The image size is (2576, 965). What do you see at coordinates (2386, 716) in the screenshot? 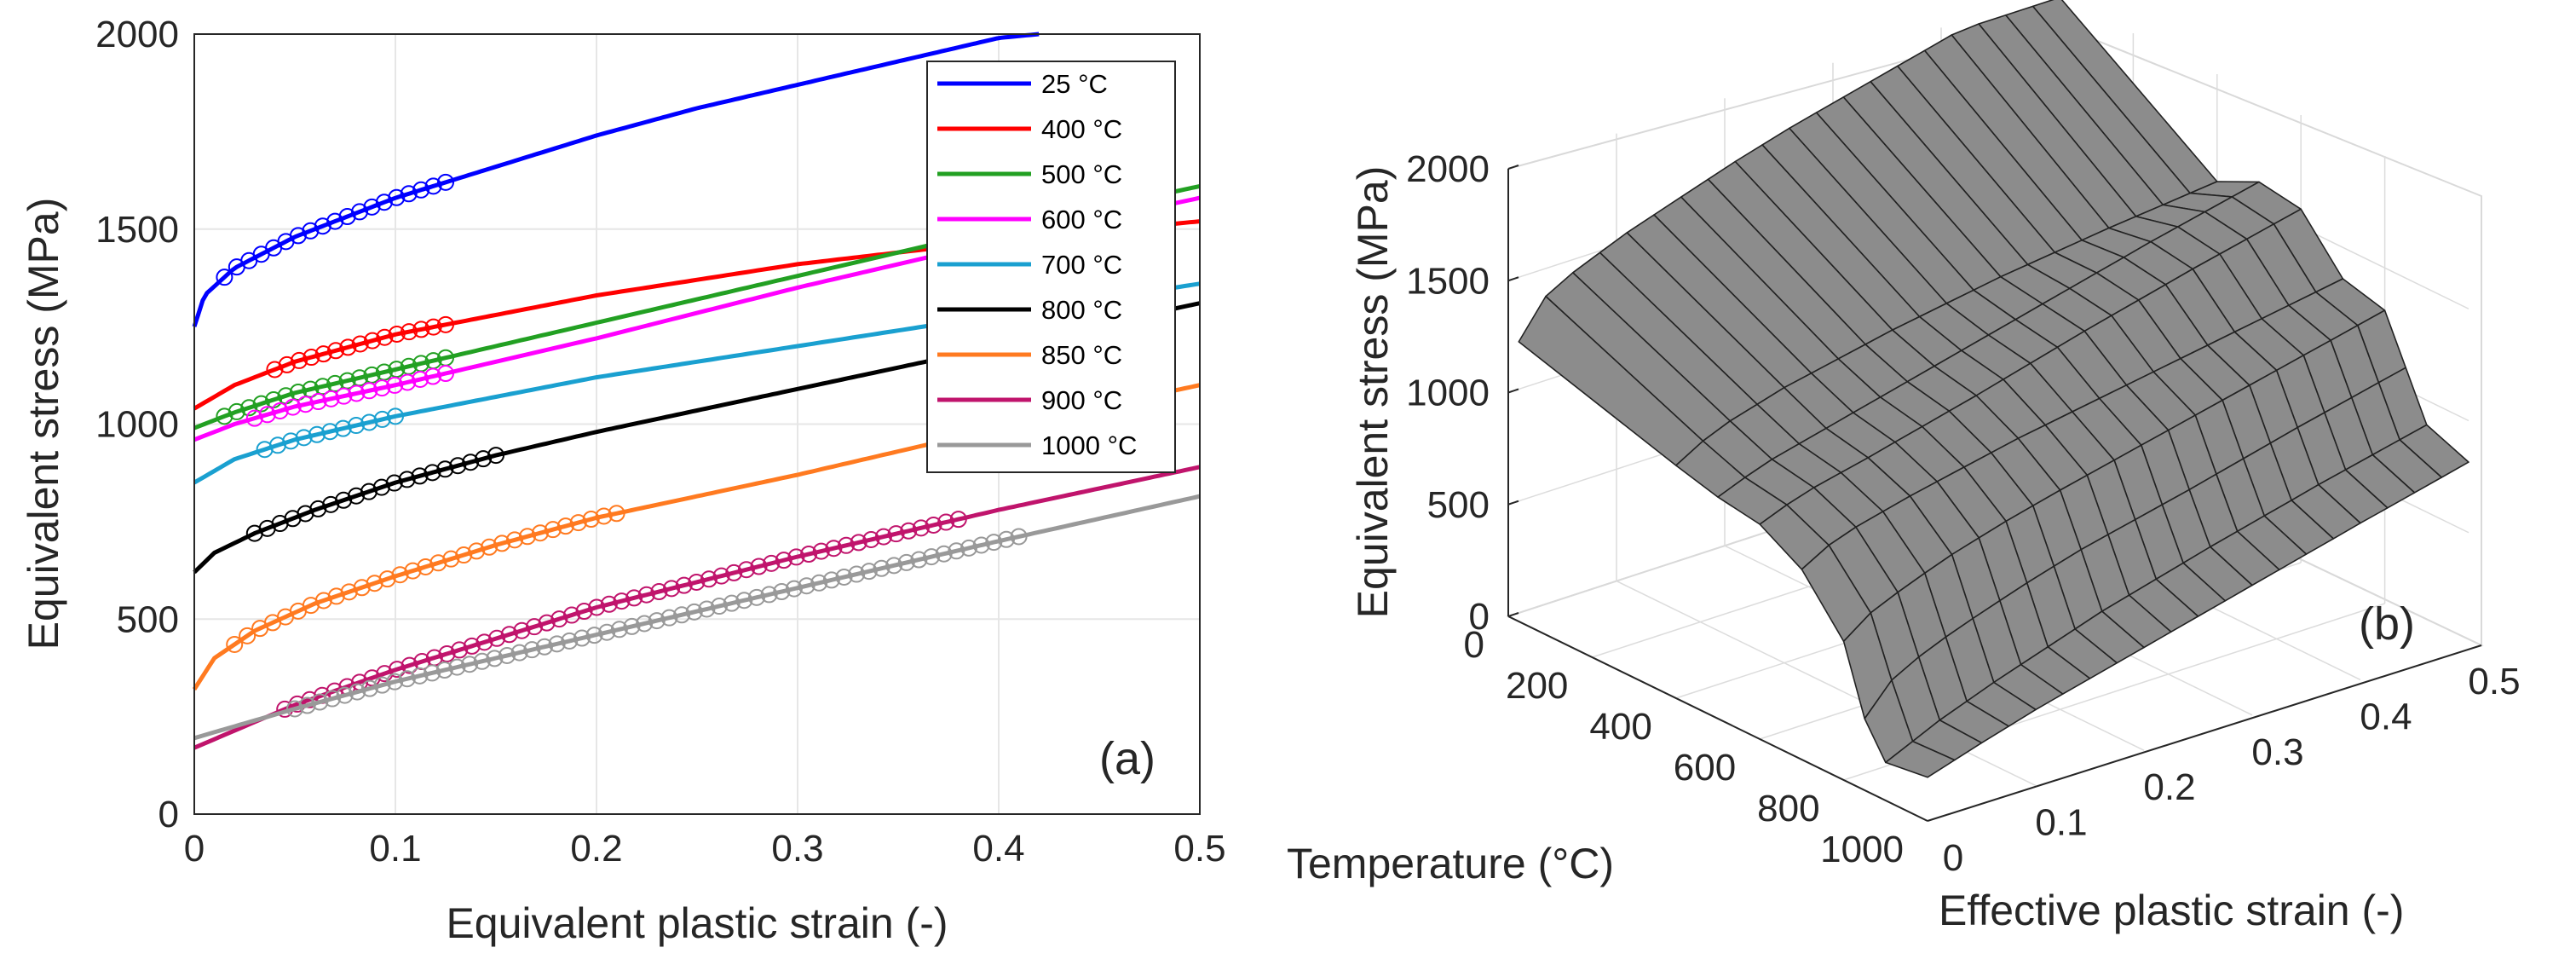
I see `strain-tick-label: 0.4` at bounding box center [2386, 716].